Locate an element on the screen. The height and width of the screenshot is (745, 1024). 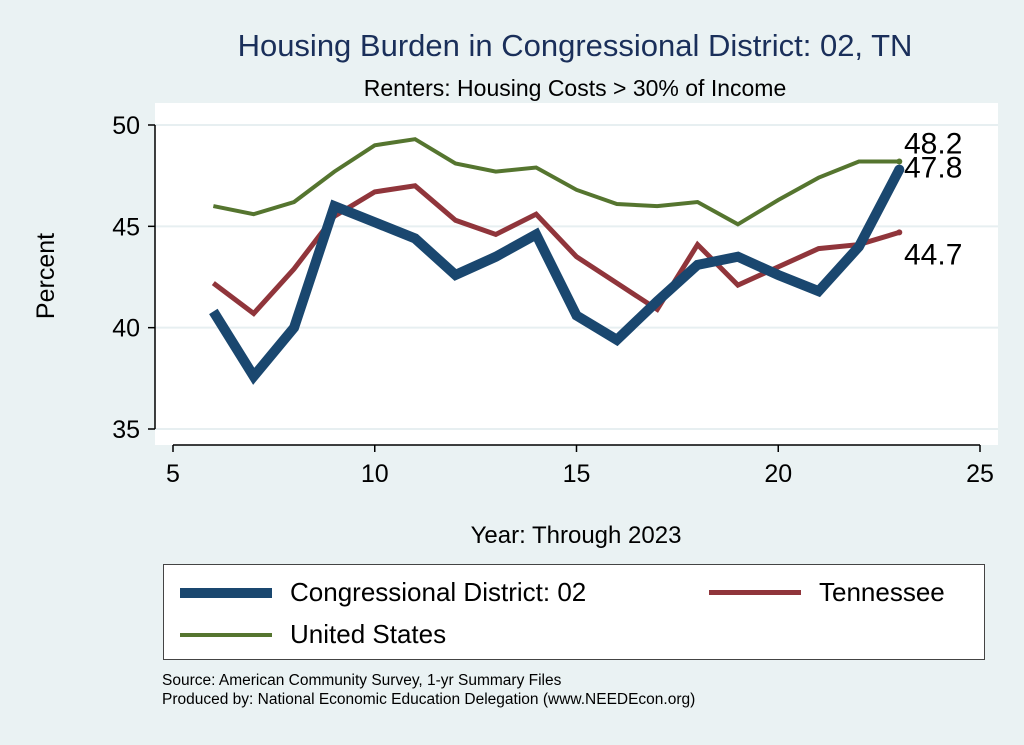
y-tick-label-35: 35 is located at coordinates (126, 430).